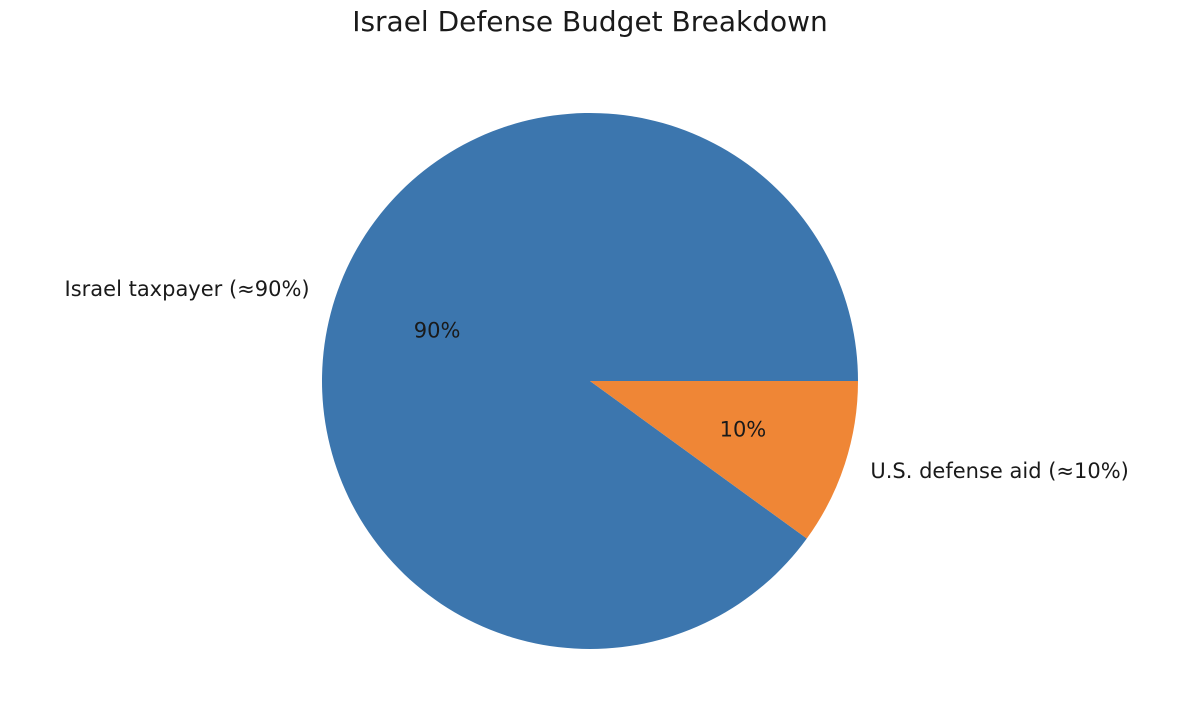 The height and width of the screenshot is (719, 1200). What do you see at coordinates (187, 289) in the screenshot?
I see `slice-label: Israel taxpayer (≈90%)` at bounding box center [187, 289].